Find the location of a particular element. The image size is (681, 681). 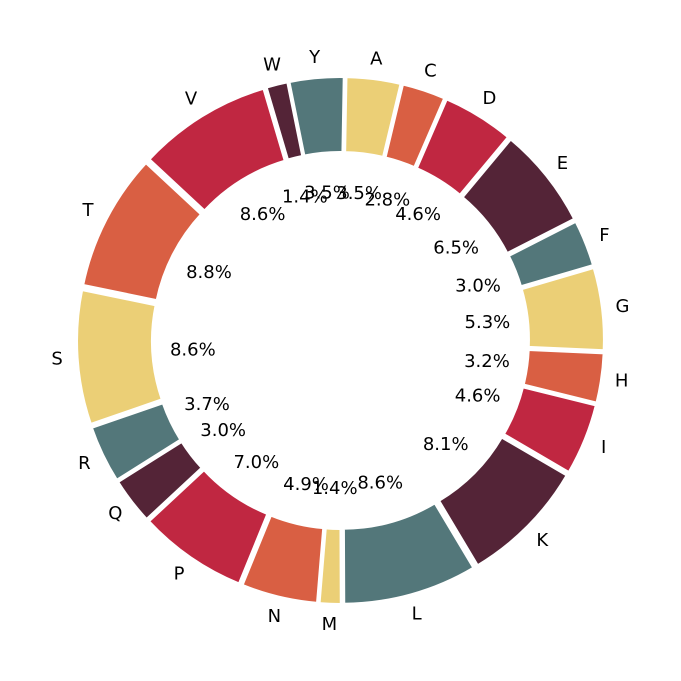

category-label-Y: Y is located at coordinates (314, 57).